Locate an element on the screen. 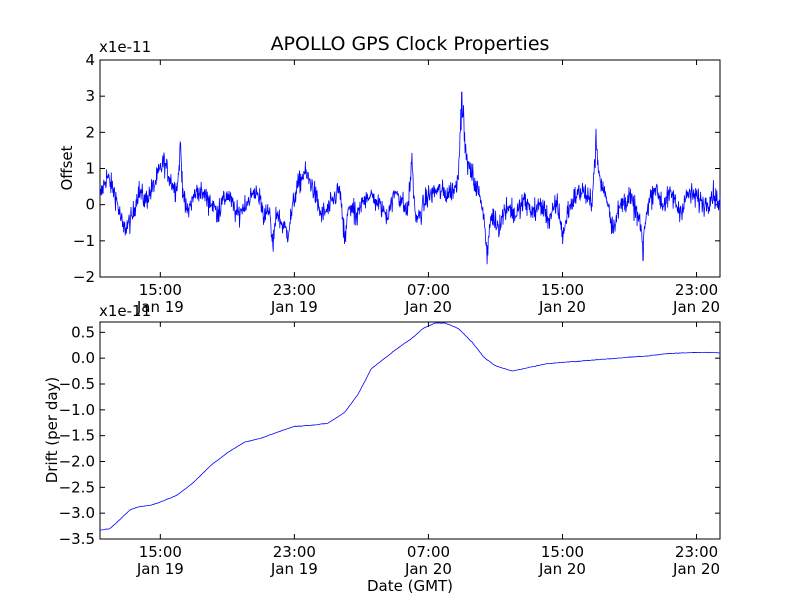 The width and height of the screenshot is (800, 600). drift-y-axis-label: Drift (per day) is located at coordinates (52, 430).